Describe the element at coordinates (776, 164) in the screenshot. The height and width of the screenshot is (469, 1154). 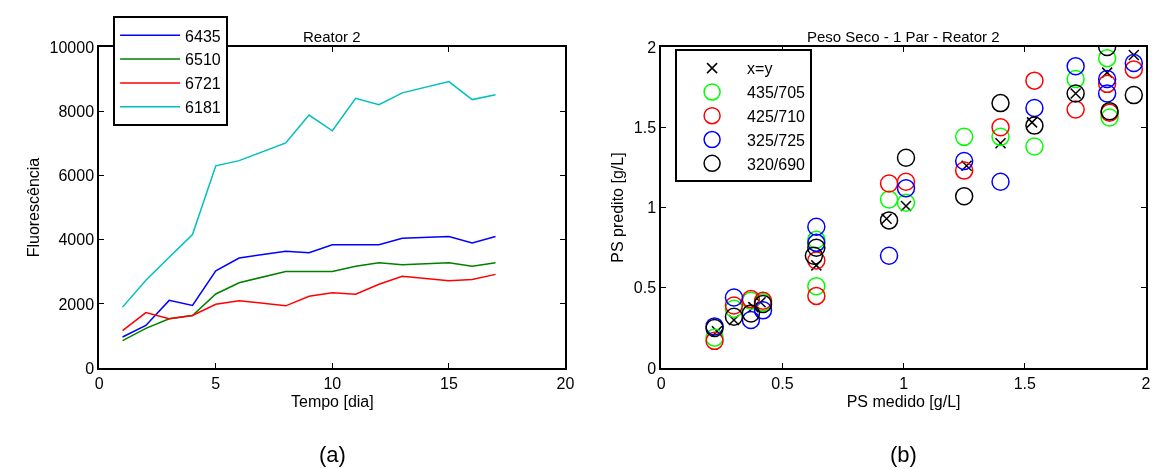
I see `legend-label: 320/690` at that location.